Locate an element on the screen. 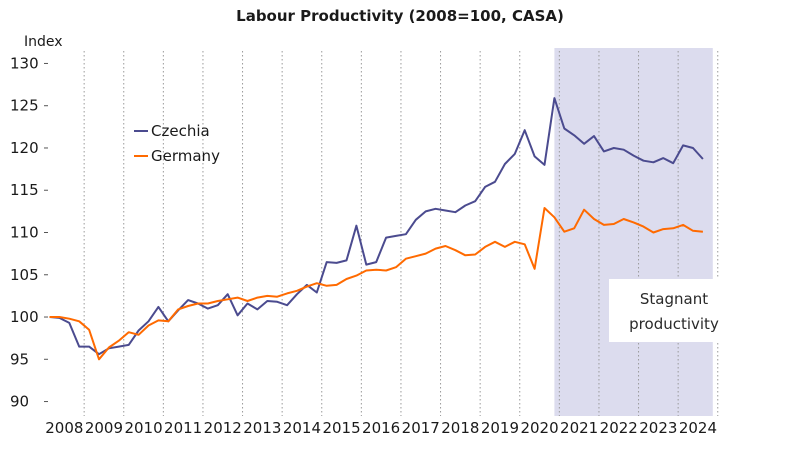 The width and height of the screenshot is (800, 450). y-tick-label: 90 is located at coordinates (19, 402).